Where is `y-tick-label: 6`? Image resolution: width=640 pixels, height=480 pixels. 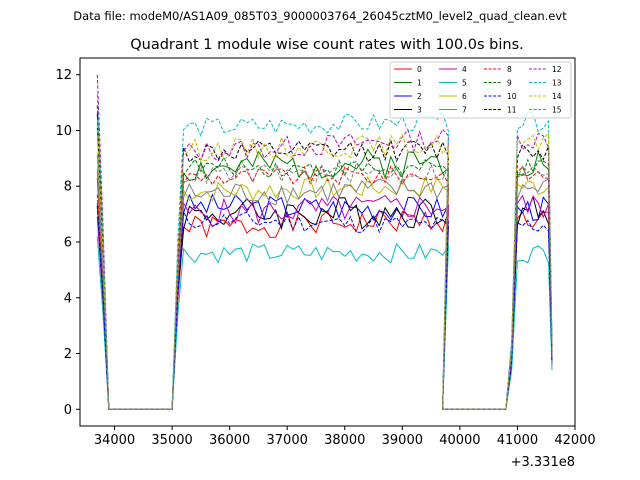
y-tick-label: 6 is located at coordinates (68, 243).